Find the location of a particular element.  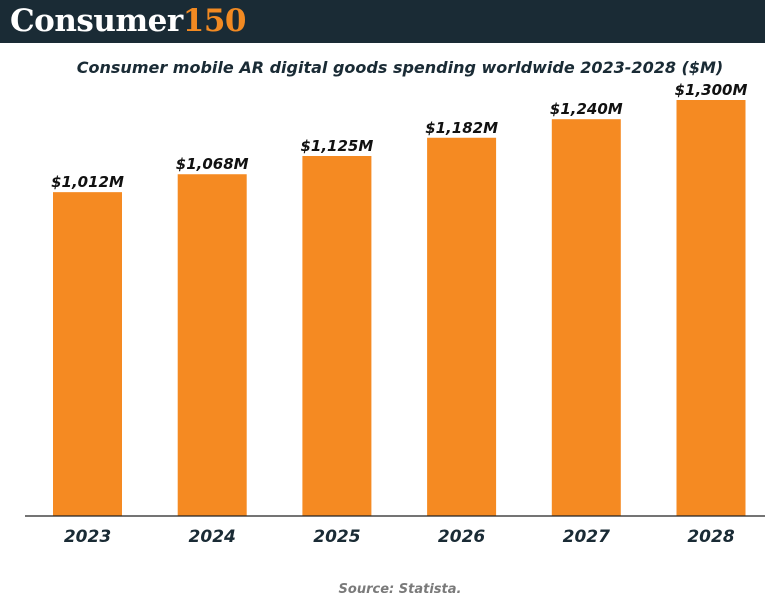

value-label-2027: $1,240M is located at coordinates (586, 109).